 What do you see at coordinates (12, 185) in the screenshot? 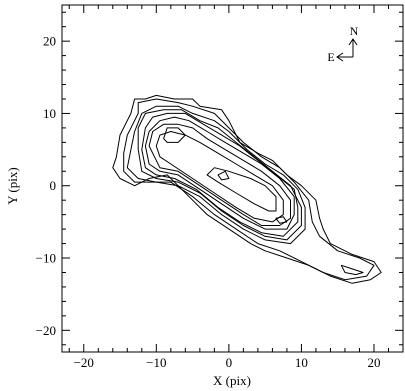
I see `y-axis-label: Y (pix)` at bounding box center [12, 185].